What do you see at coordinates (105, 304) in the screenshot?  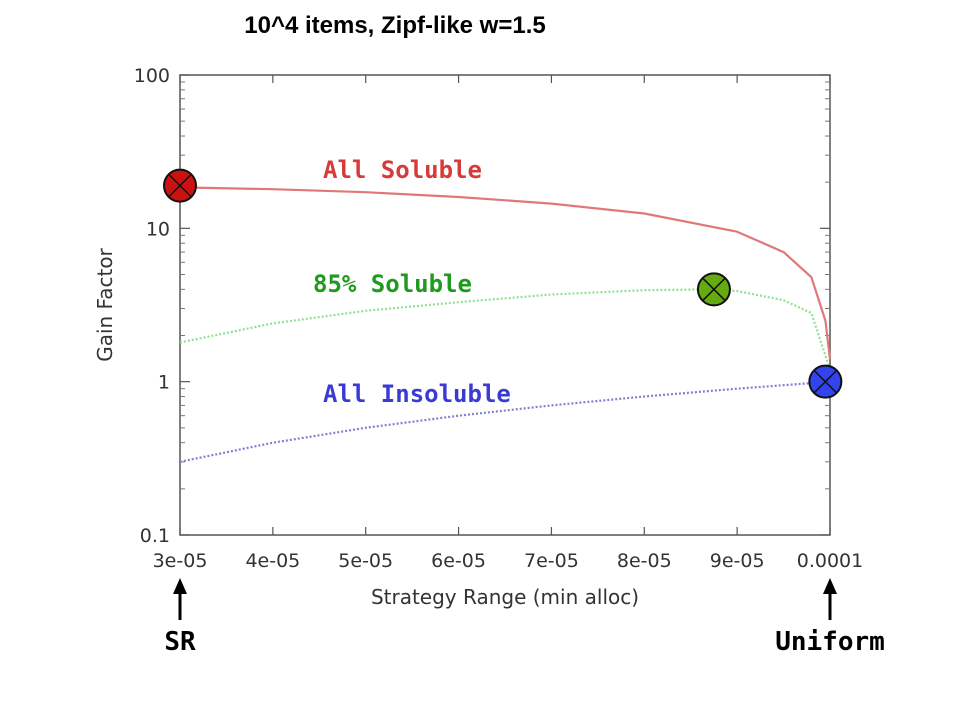 I see `y-axis-label: Gain Factor` at bounding box center [105, 304].